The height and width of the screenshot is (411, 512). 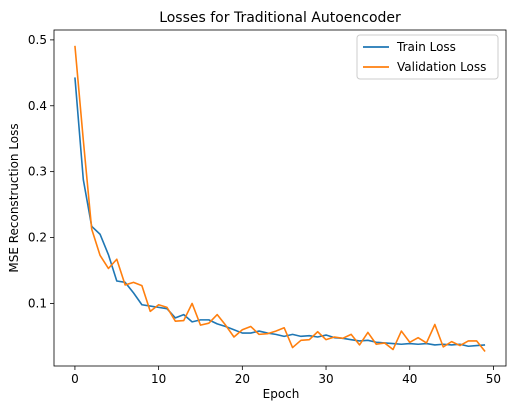 I want to click on y-tick-label: 0.1, so click(x=37, y=303).